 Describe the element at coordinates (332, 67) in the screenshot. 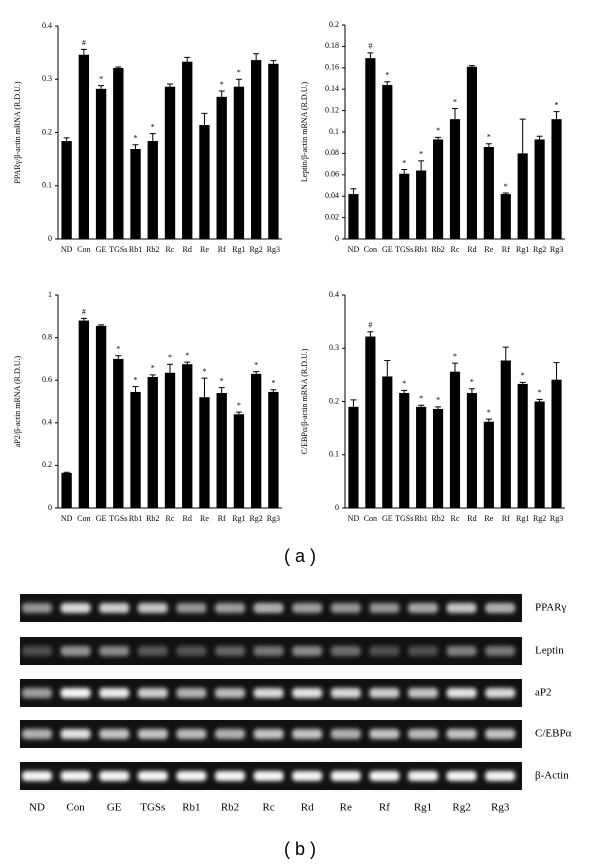

I see `y-tick-label: 0.16` at that location.